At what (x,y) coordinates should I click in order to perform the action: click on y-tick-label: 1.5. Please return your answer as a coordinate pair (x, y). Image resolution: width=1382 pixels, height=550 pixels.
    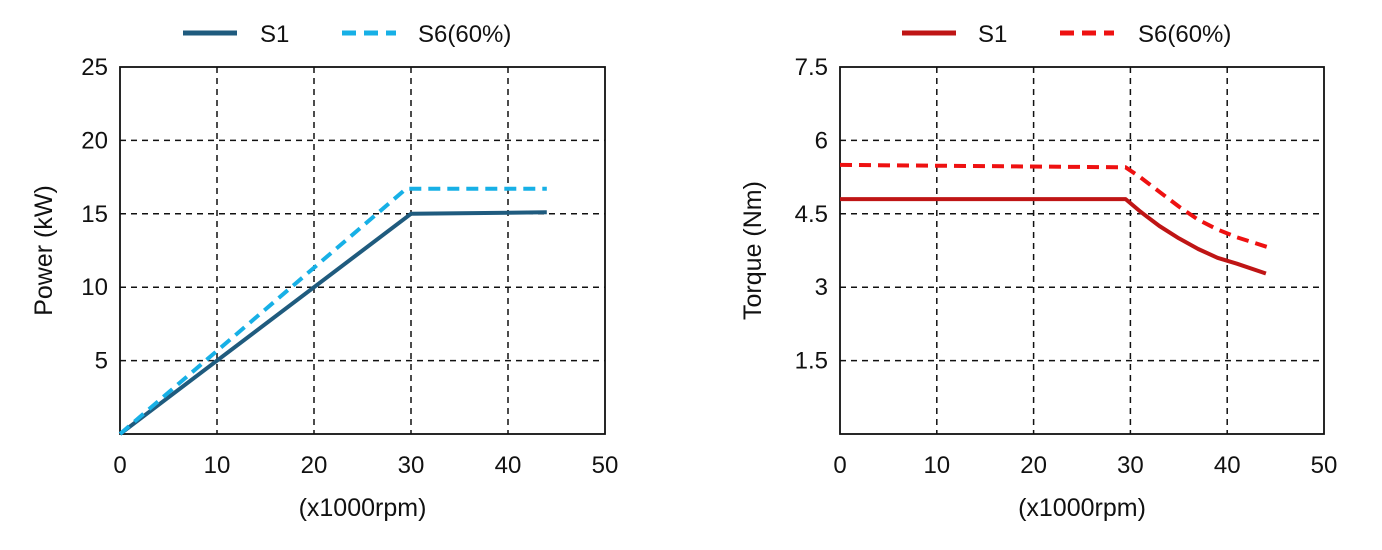
    Looking at the image, I should click on (811, 361).